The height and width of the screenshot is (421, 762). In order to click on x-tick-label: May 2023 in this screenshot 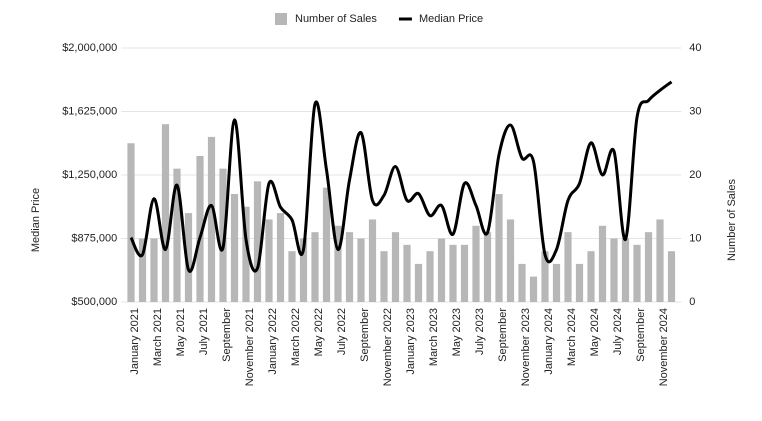, I will do `click(457, 332)`.